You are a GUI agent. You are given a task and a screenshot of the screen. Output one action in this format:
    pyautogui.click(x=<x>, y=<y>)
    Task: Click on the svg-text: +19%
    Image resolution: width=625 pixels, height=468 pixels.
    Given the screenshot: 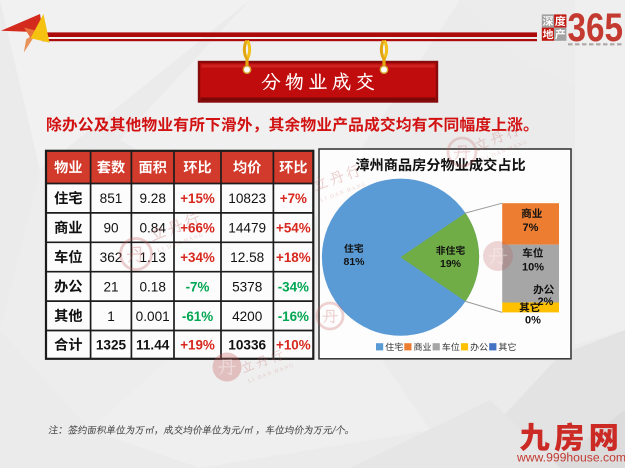 What is the action you would take?
    pyautogui.click(x=197, y=345)
    